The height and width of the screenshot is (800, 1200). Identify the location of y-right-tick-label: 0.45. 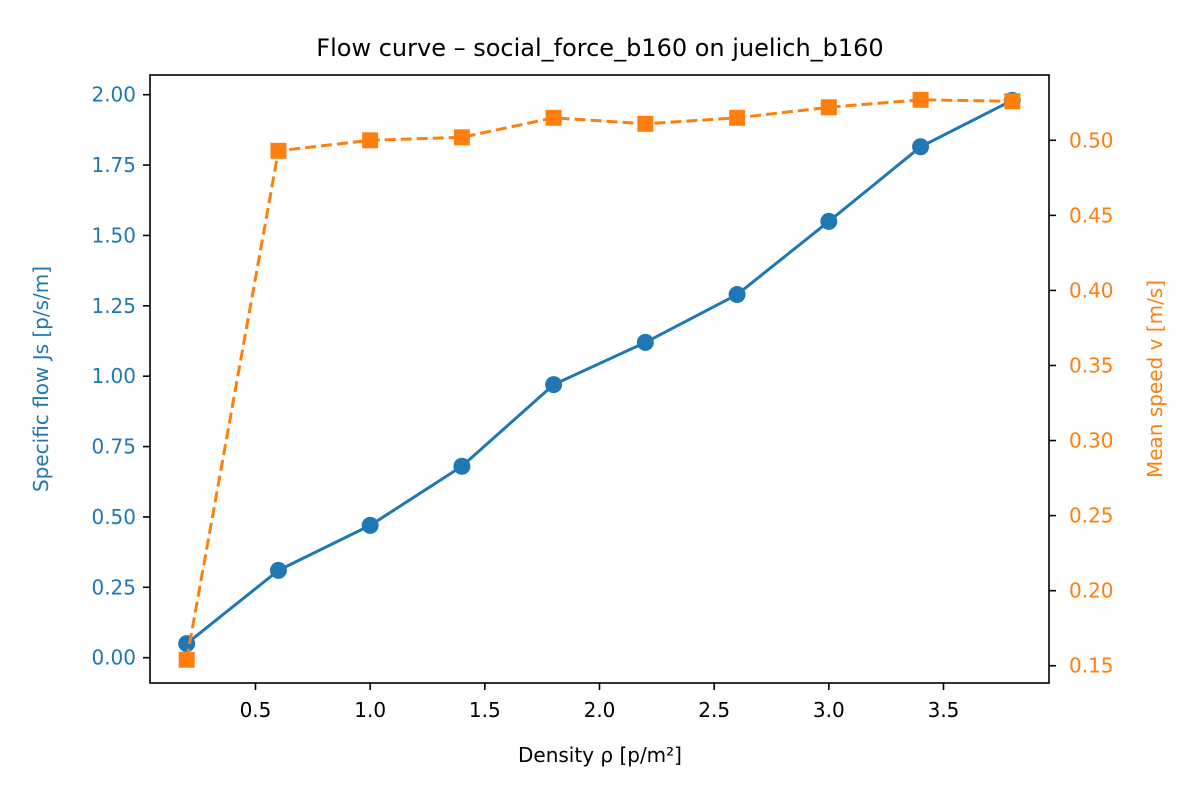
(1091, 215).